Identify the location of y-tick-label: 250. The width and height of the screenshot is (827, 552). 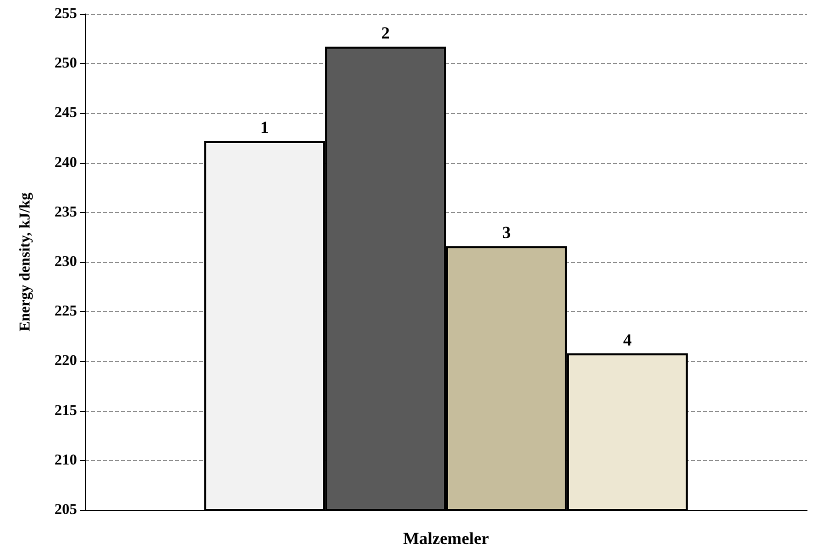
(65, 64).